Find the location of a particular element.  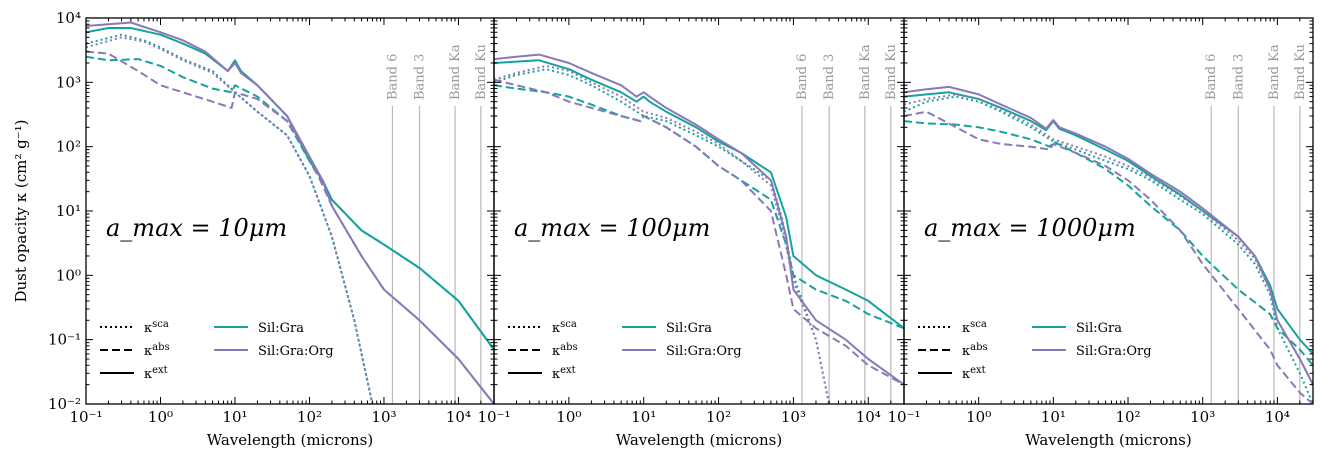

y-tick-label: 10⁻² is located at coordinates (64, 404).